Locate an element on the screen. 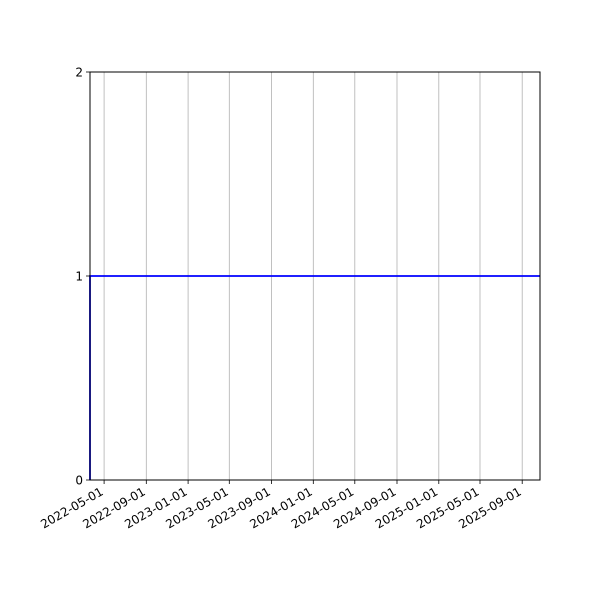 The height and width of the screenshot is (604, 600). y-tick-label: 2 is located at coordinates (79, 73).